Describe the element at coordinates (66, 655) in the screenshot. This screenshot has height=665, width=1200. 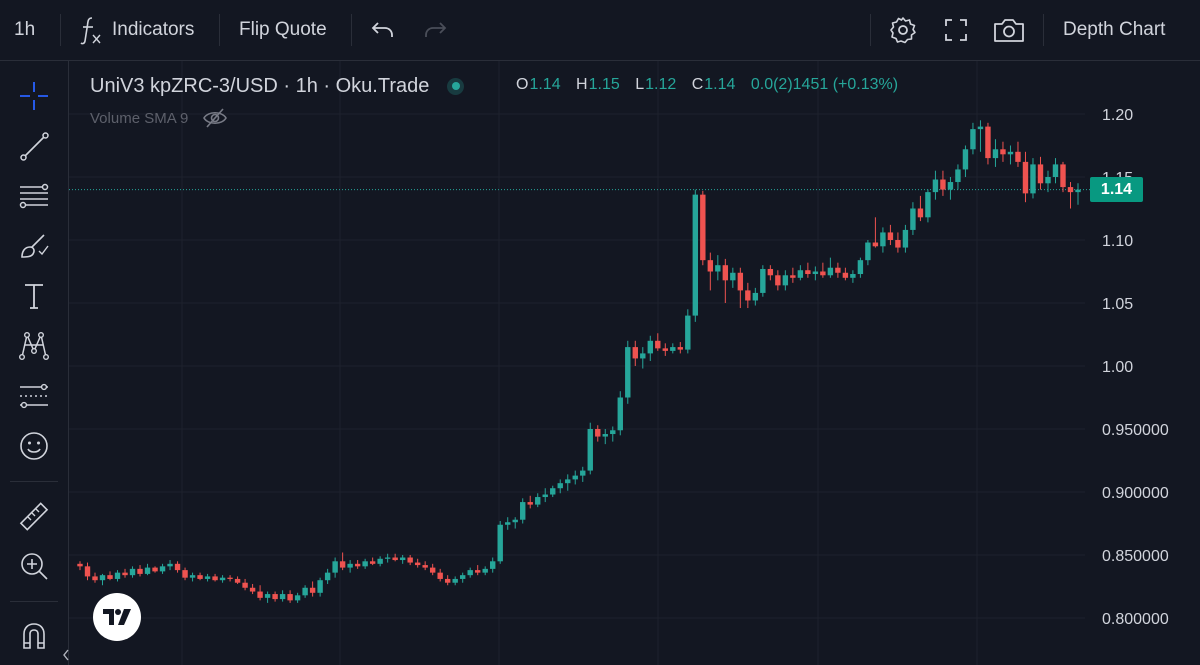
I see `collapse-toolbar-button` at that location.